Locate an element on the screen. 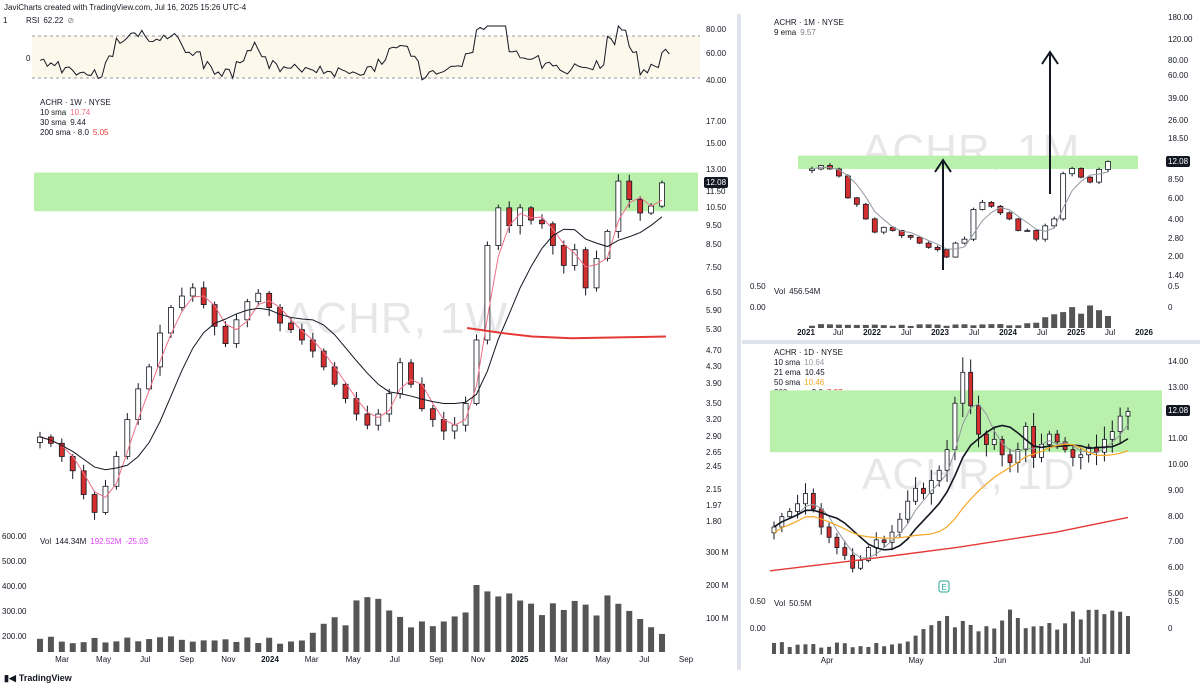  daily-vol-right-2: 0 is located at coordinates (1170, 628).